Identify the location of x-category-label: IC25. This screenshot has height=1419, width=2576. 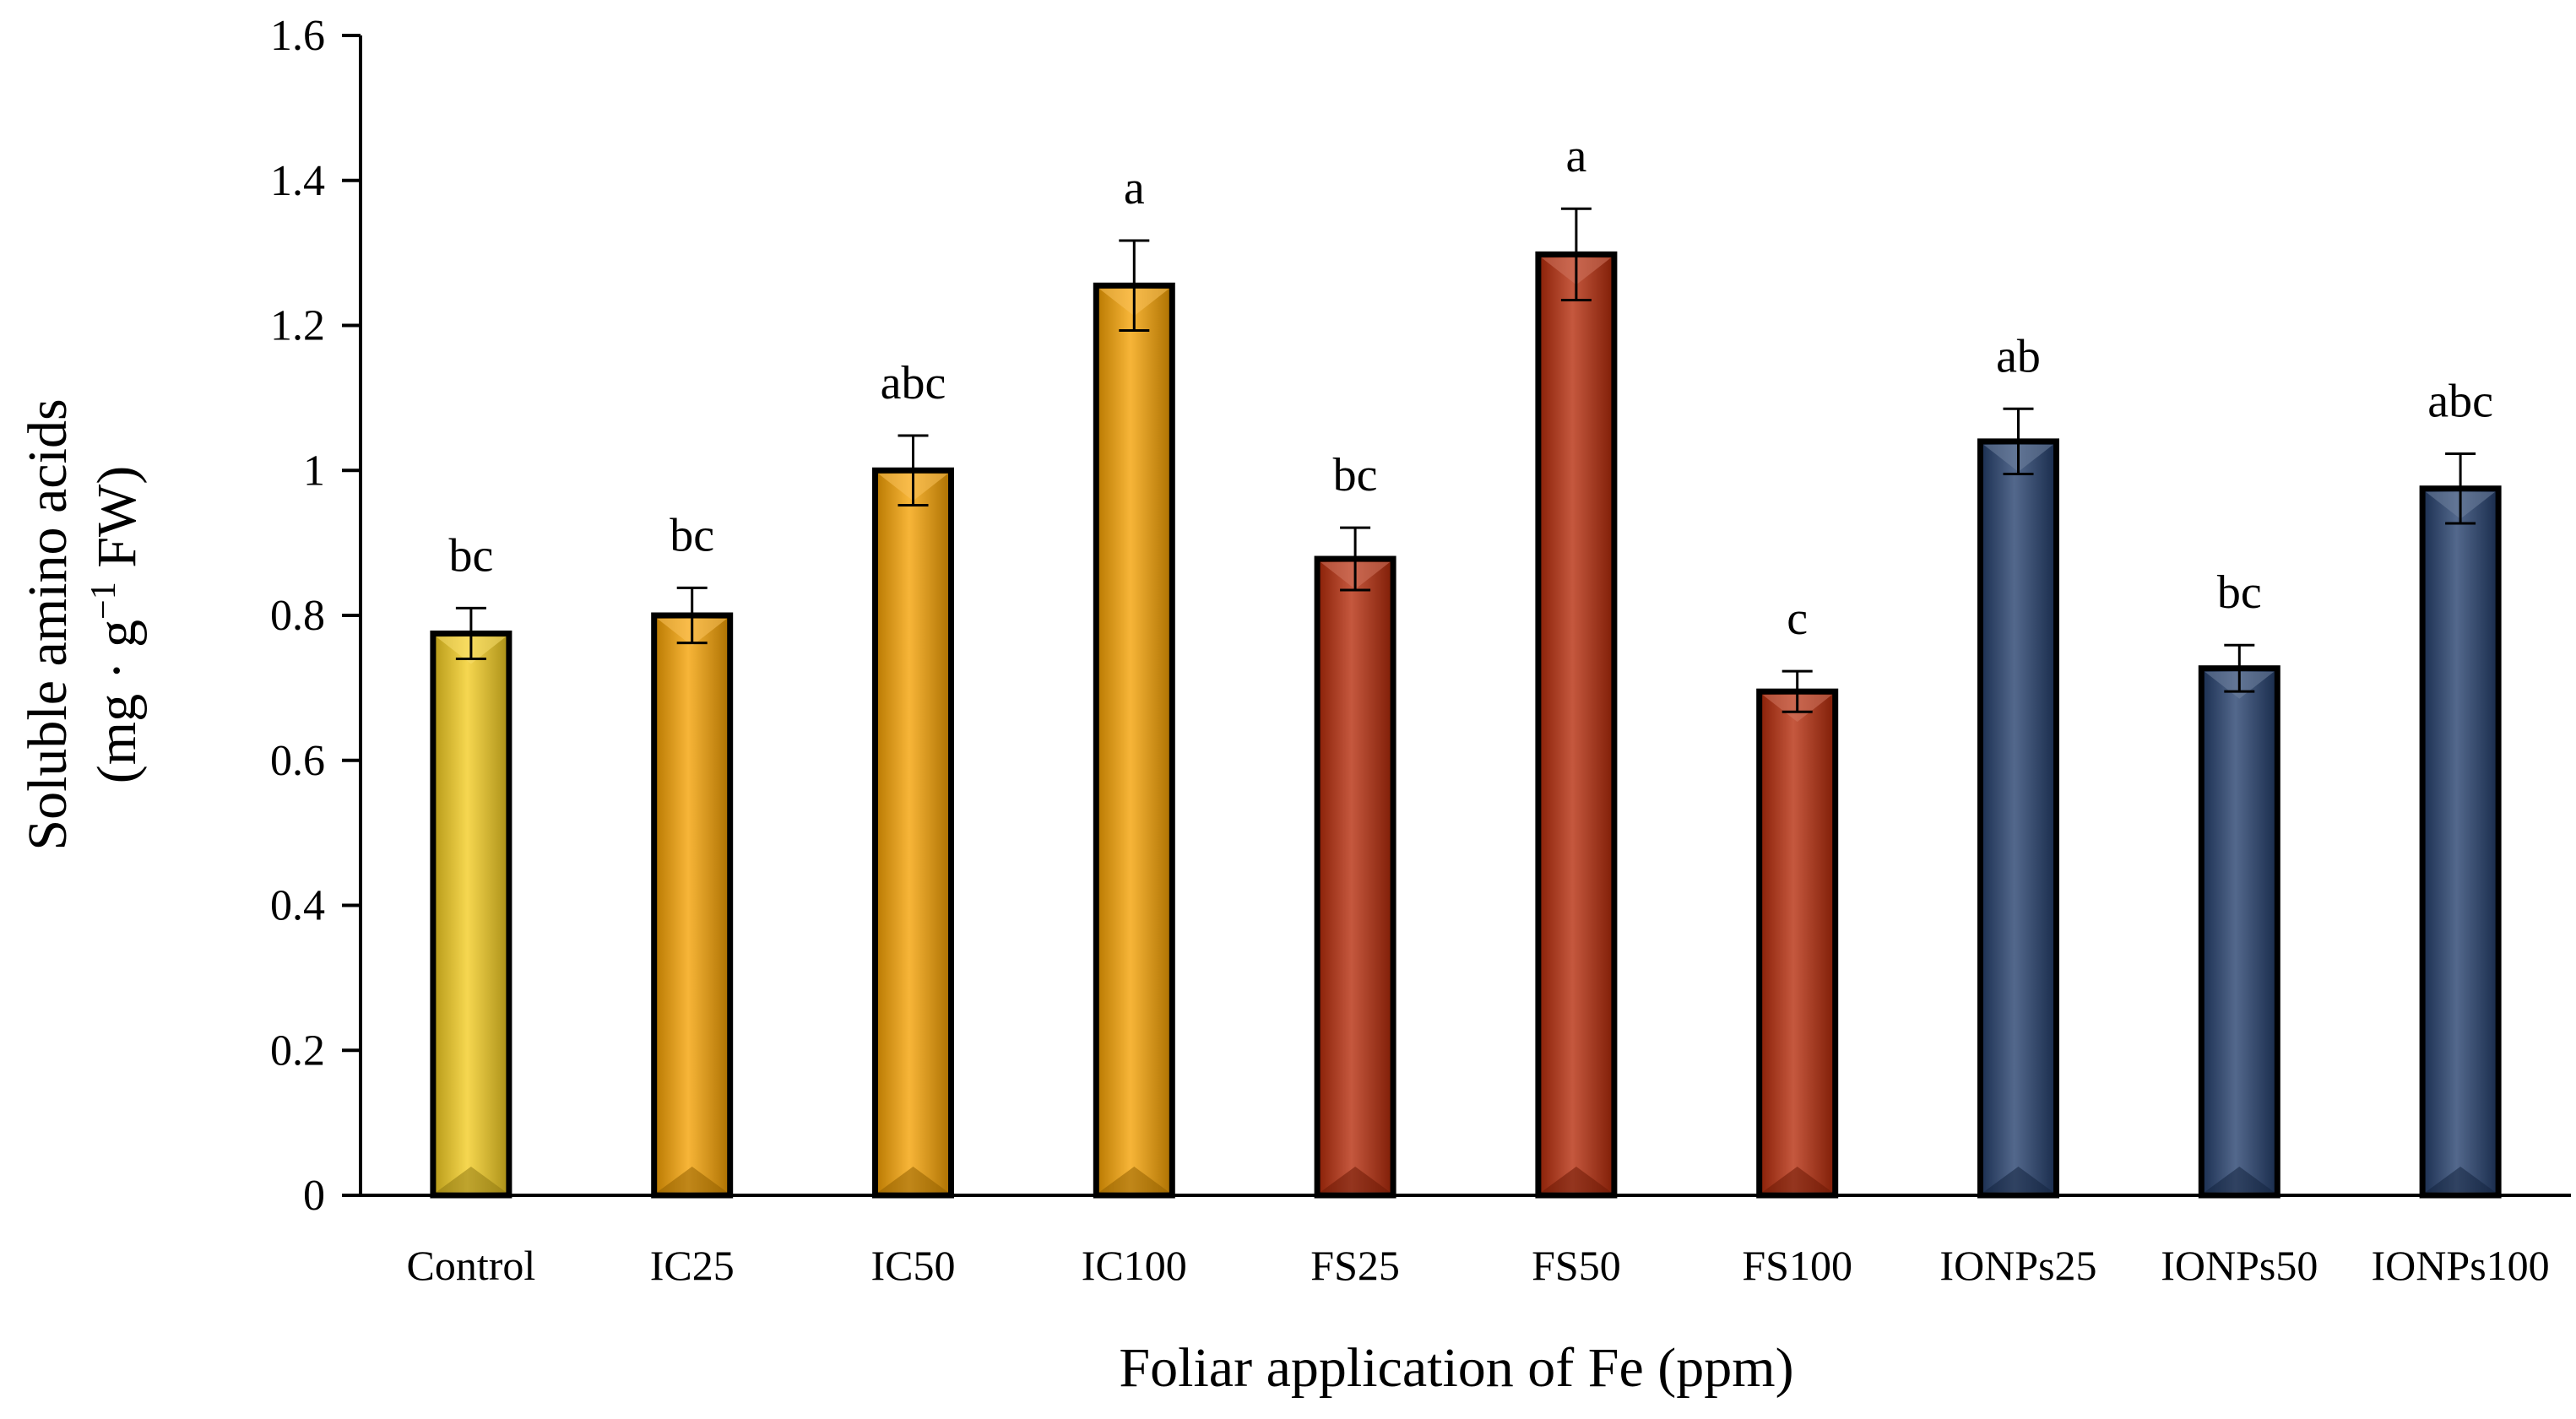
(692, 1265).